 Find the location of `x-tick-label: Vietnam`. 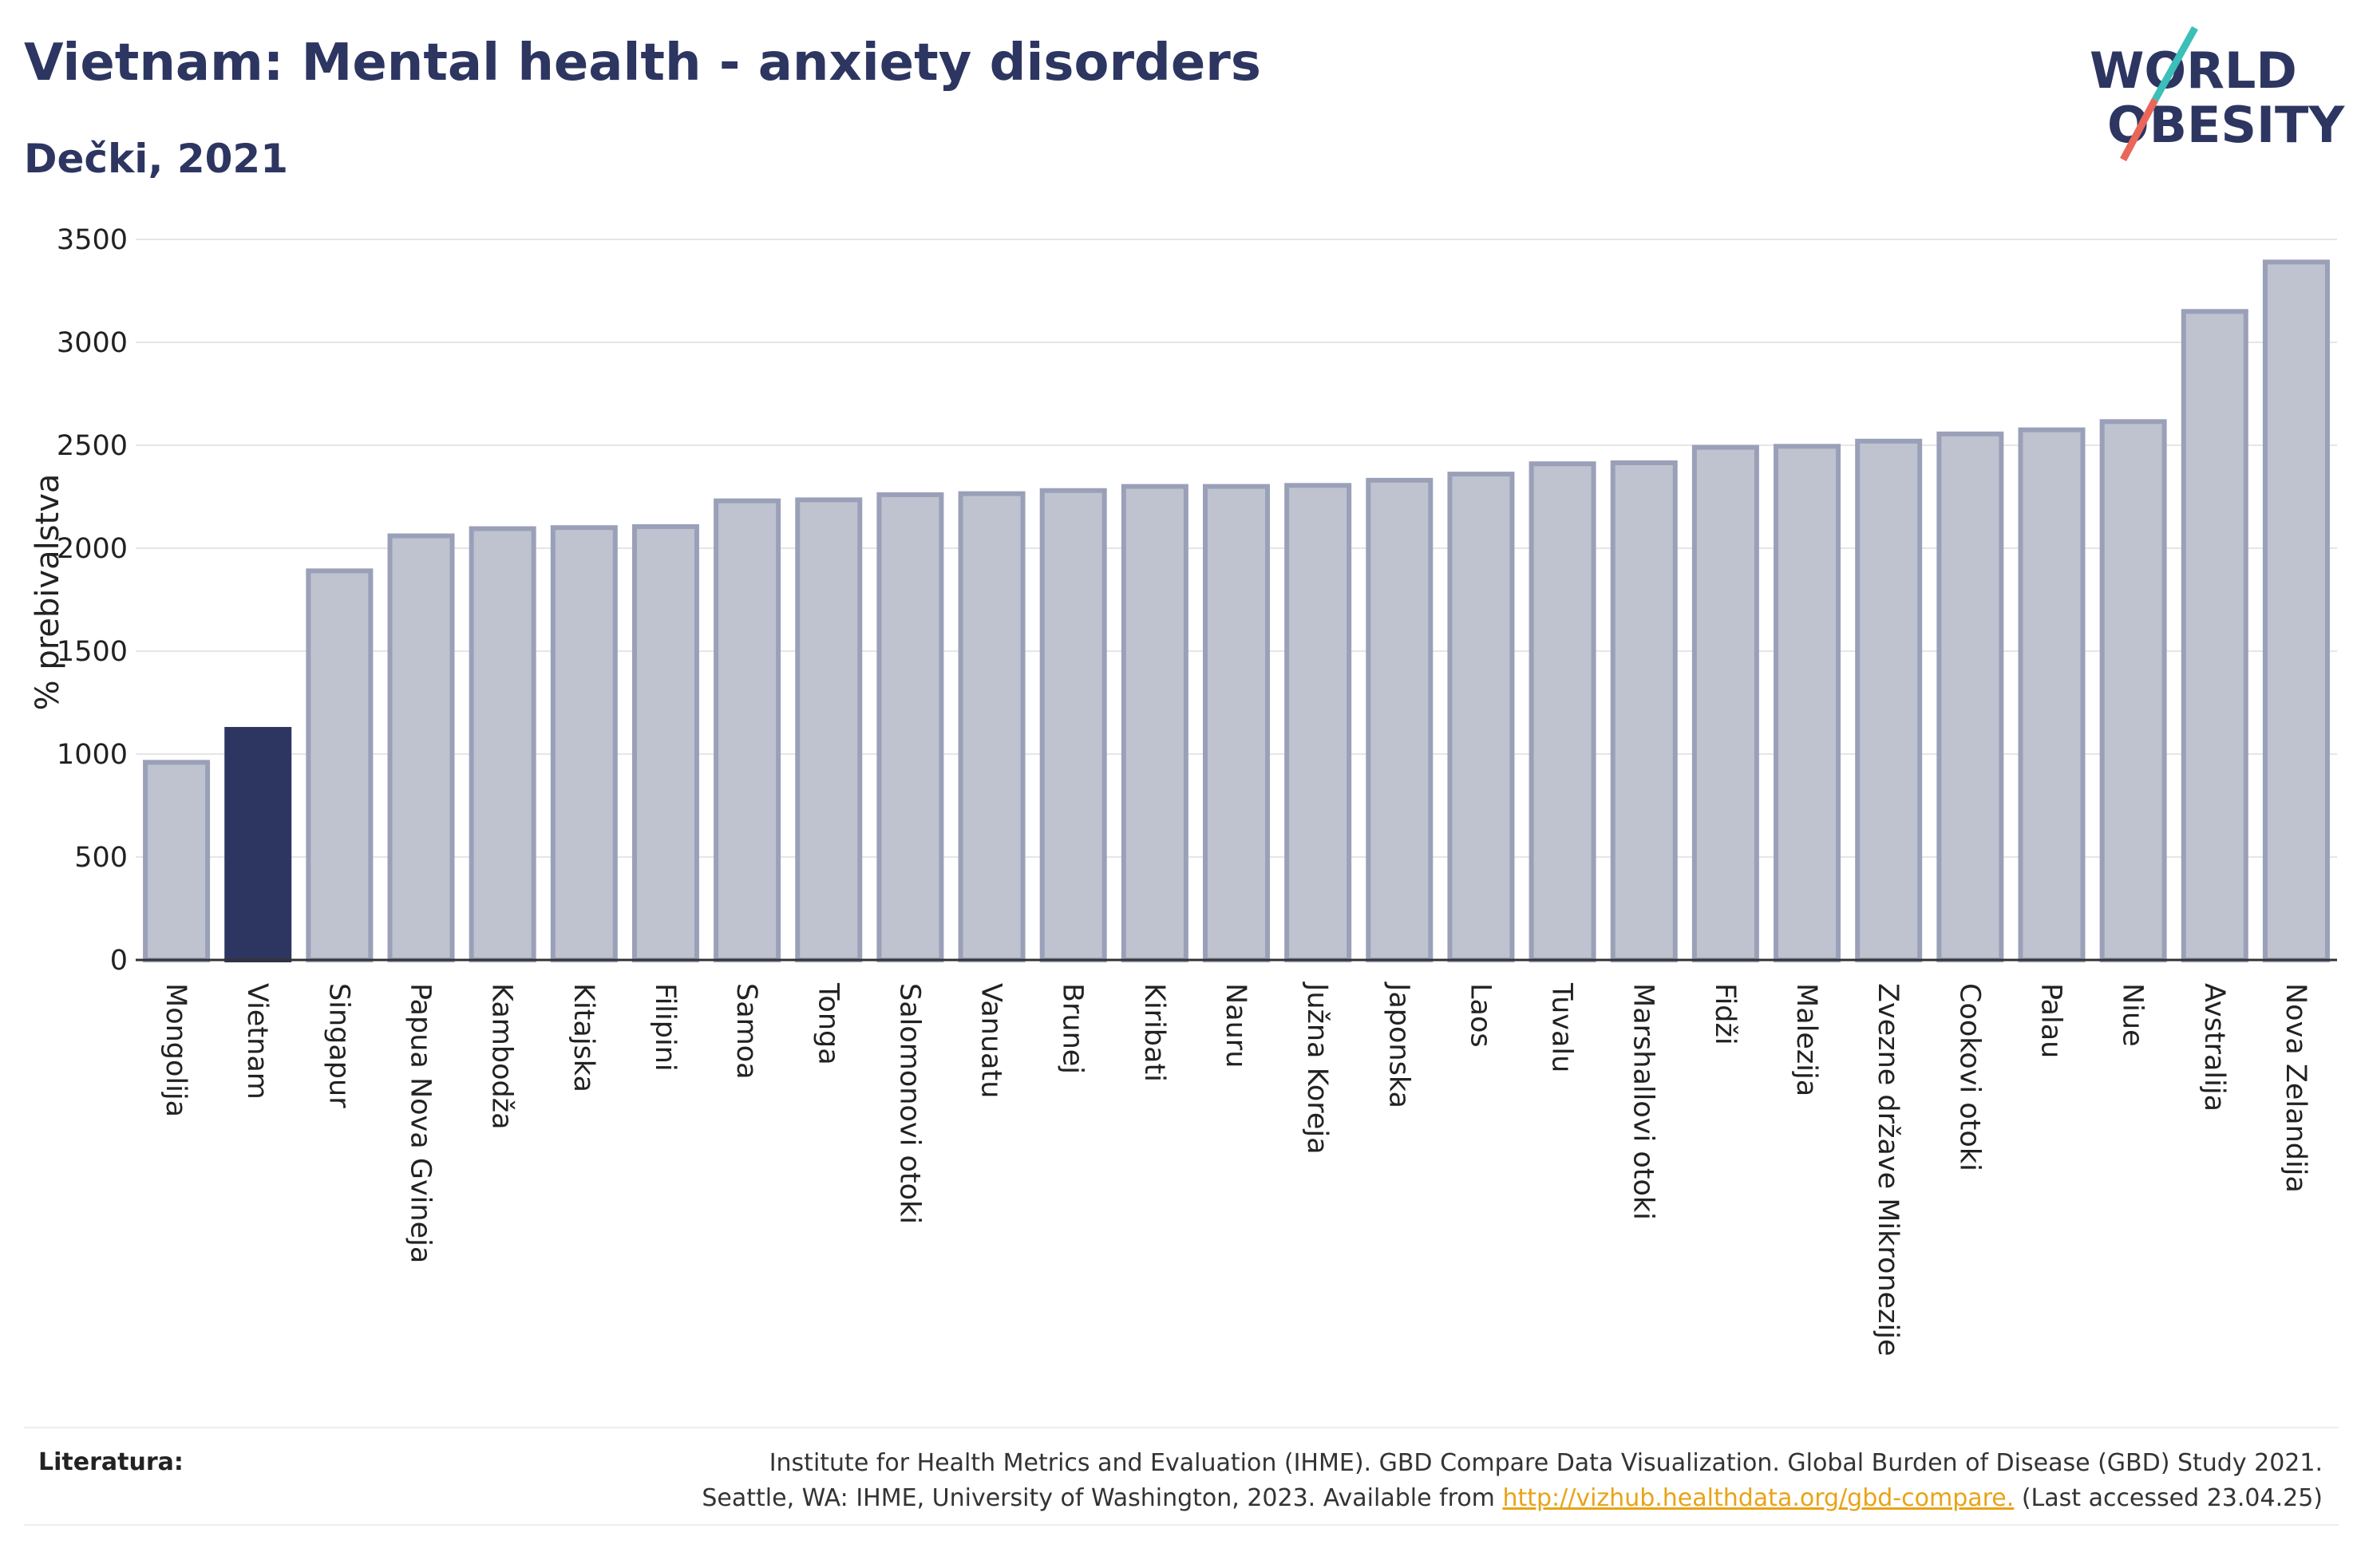

x-tick-label: Vietnam is located at coordinates (257, 1041).